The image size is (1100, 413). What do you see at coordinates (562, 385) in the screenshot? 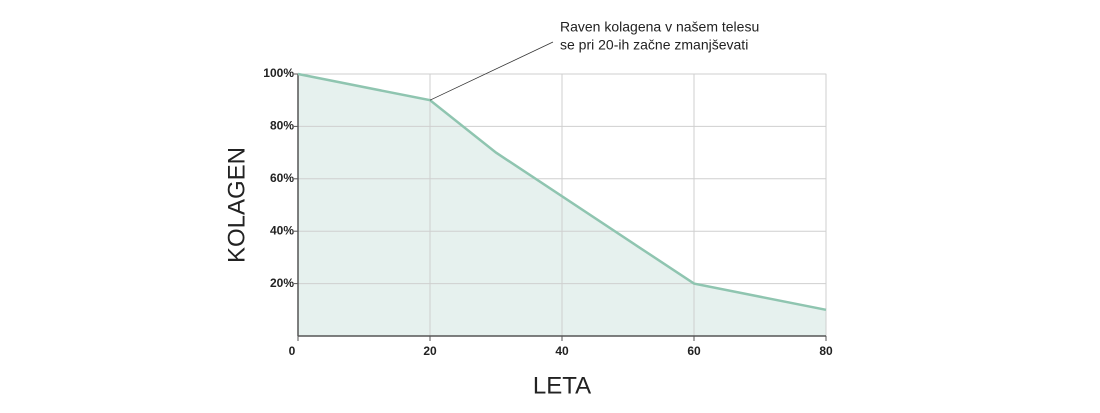
I see `x-axis-label: LETA` at bounding box center [562, 385].